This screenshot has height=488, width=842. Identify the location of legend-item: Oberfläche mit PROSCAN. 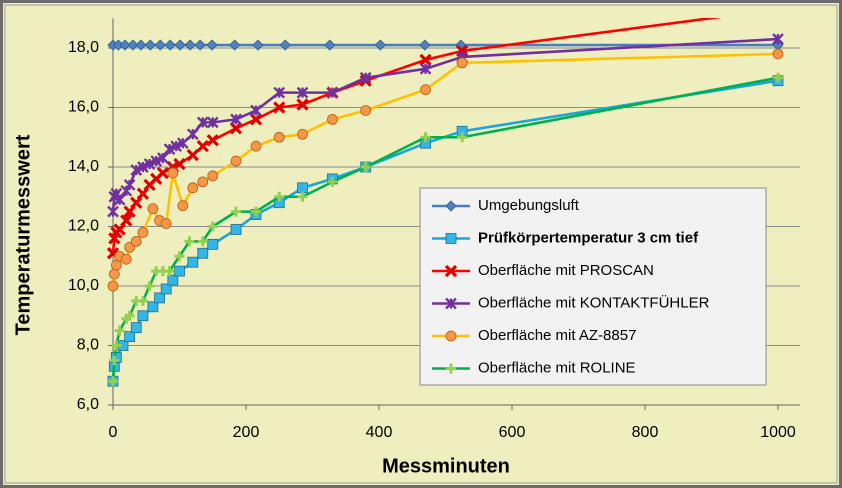
(543, 270).